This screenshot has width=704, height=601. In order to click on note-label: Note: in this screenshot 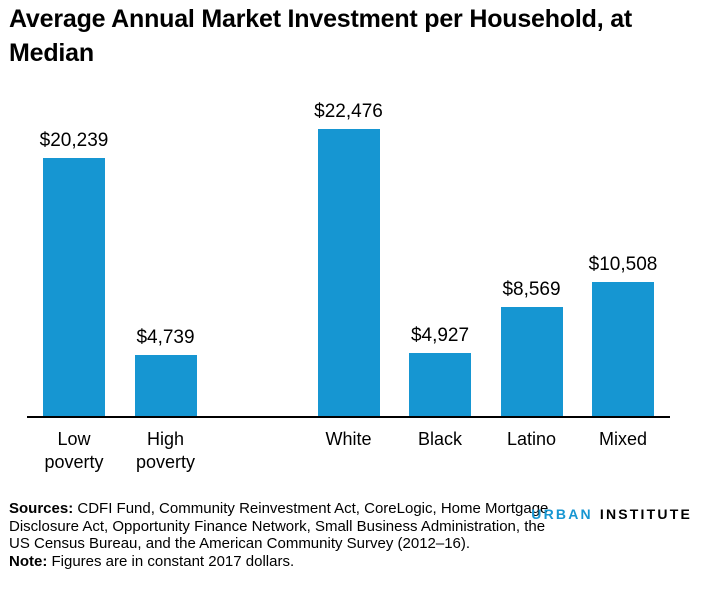, I will do `click(28, 561)`.